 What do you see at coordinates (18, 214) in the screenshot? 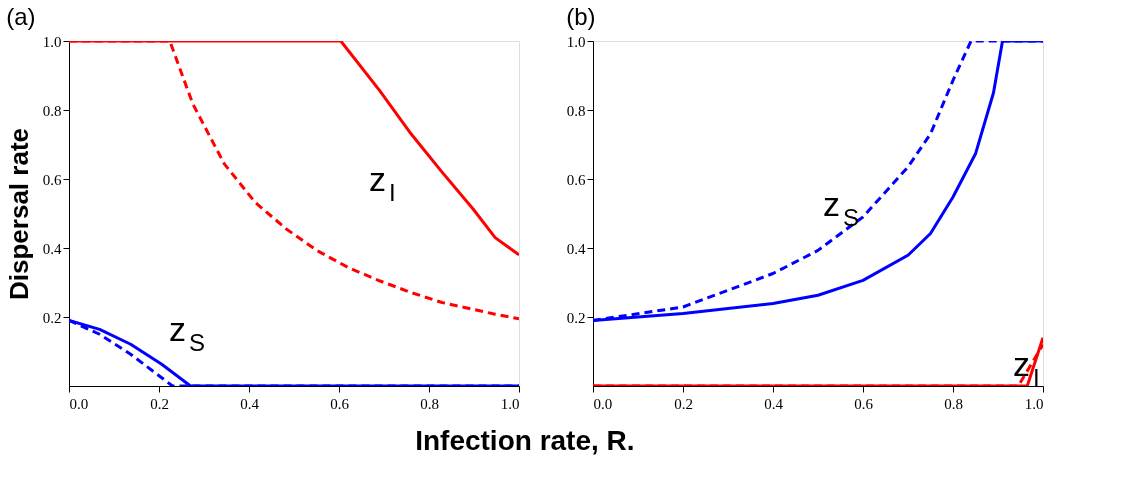
I see `y-axis-title: Dispersal rate` at bounding box center [18, 214].